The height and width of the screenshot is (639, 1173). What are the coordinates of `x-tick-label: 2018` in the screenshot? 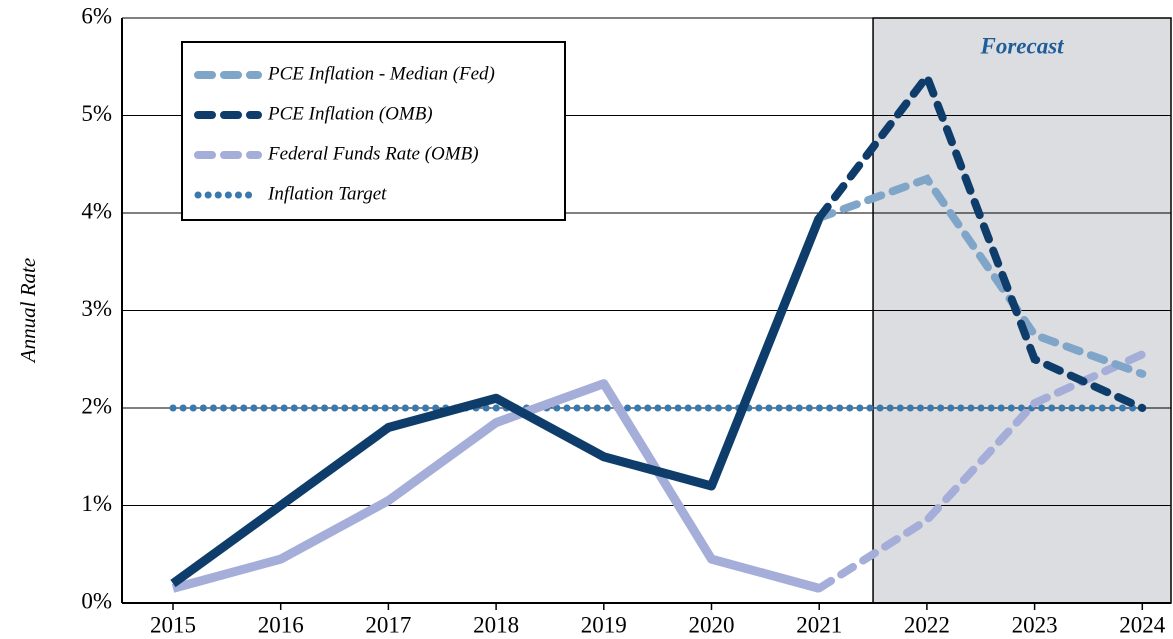 It's located at (496, 624).